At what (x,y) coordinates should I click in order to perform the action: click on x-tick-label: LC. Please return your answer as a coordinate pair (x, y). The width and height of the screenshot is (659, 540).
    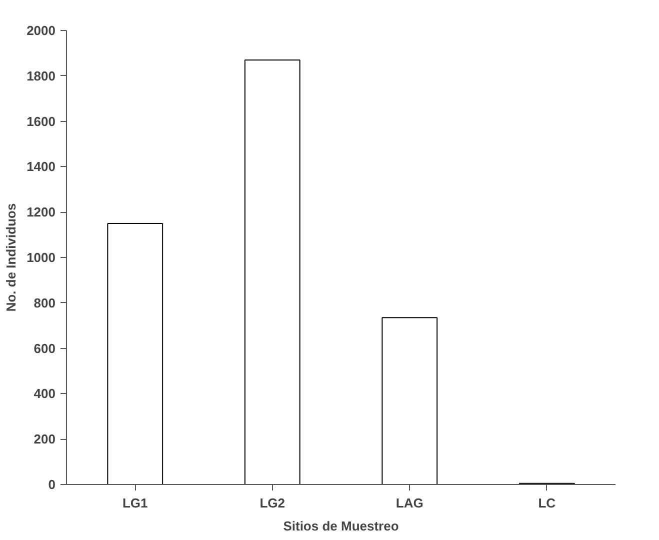
    Looking at the image, I should click on (547, 503).